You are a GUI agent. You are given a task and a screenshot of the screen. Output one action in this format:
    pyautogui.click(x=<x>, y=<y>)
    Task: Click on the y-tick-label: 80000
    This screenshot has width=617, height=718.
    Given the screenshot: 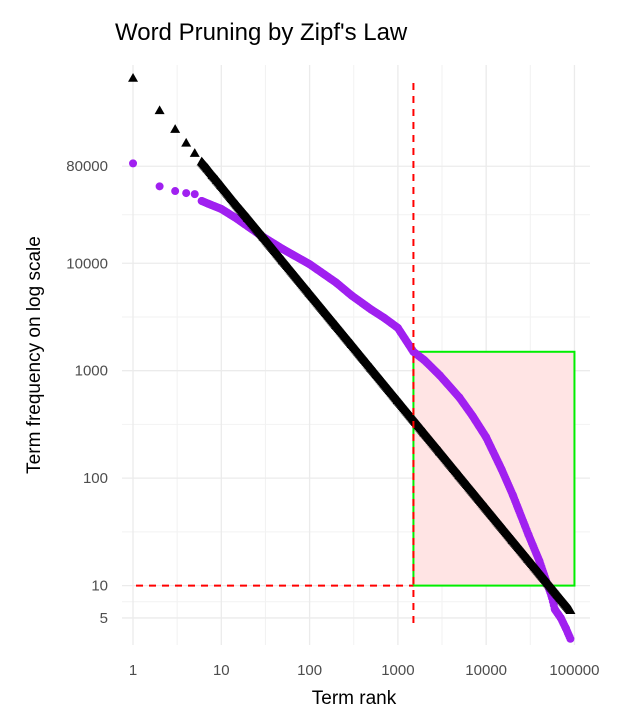 What is the action you would take?
    pyautogui.click(x=87, y=166)
    